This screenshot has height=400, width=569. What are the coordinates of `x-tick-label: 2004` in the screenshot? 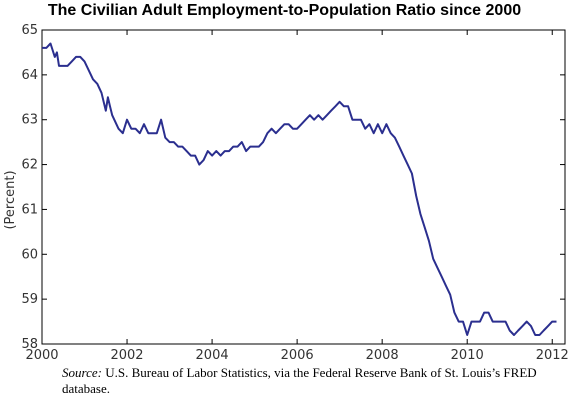 It's located at (212, 354).